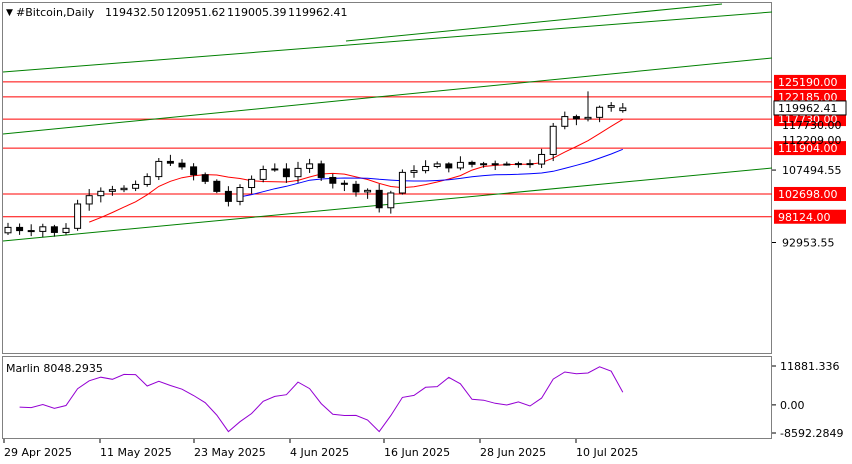 Image resolution: width=852 pixels, height=464 pixels. Describe the element at coordinates (812, 140) in the screenshot. I see `hidden-tick-label-1: 112209.00` at that location.